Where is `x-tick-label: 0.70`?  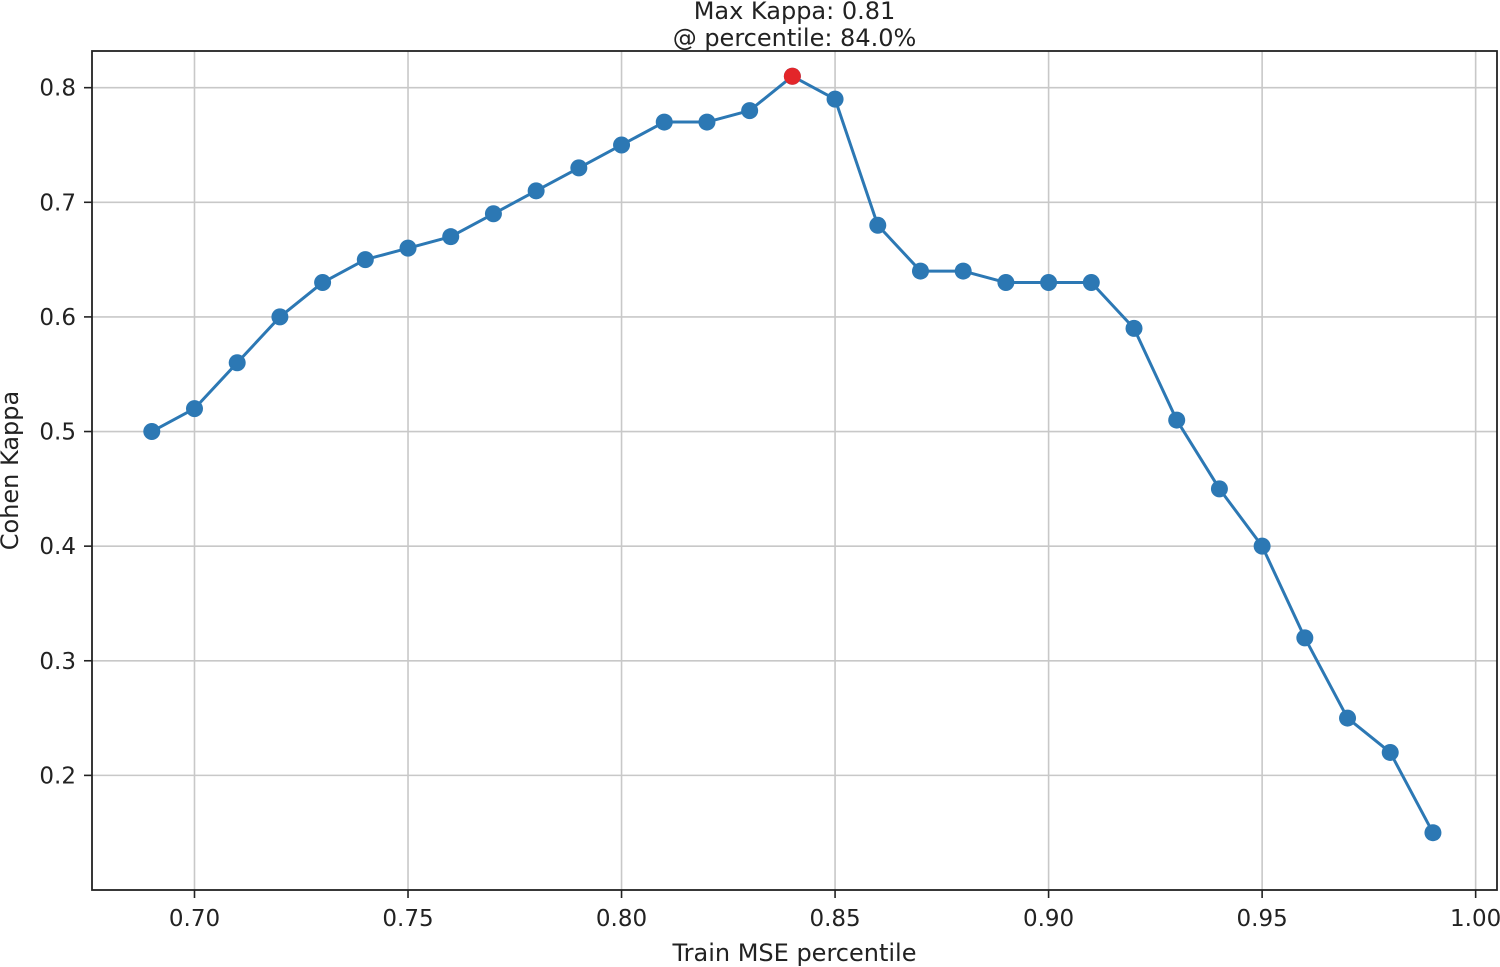
x-tick-label: 0.70 is located at coordinates (194, 919).